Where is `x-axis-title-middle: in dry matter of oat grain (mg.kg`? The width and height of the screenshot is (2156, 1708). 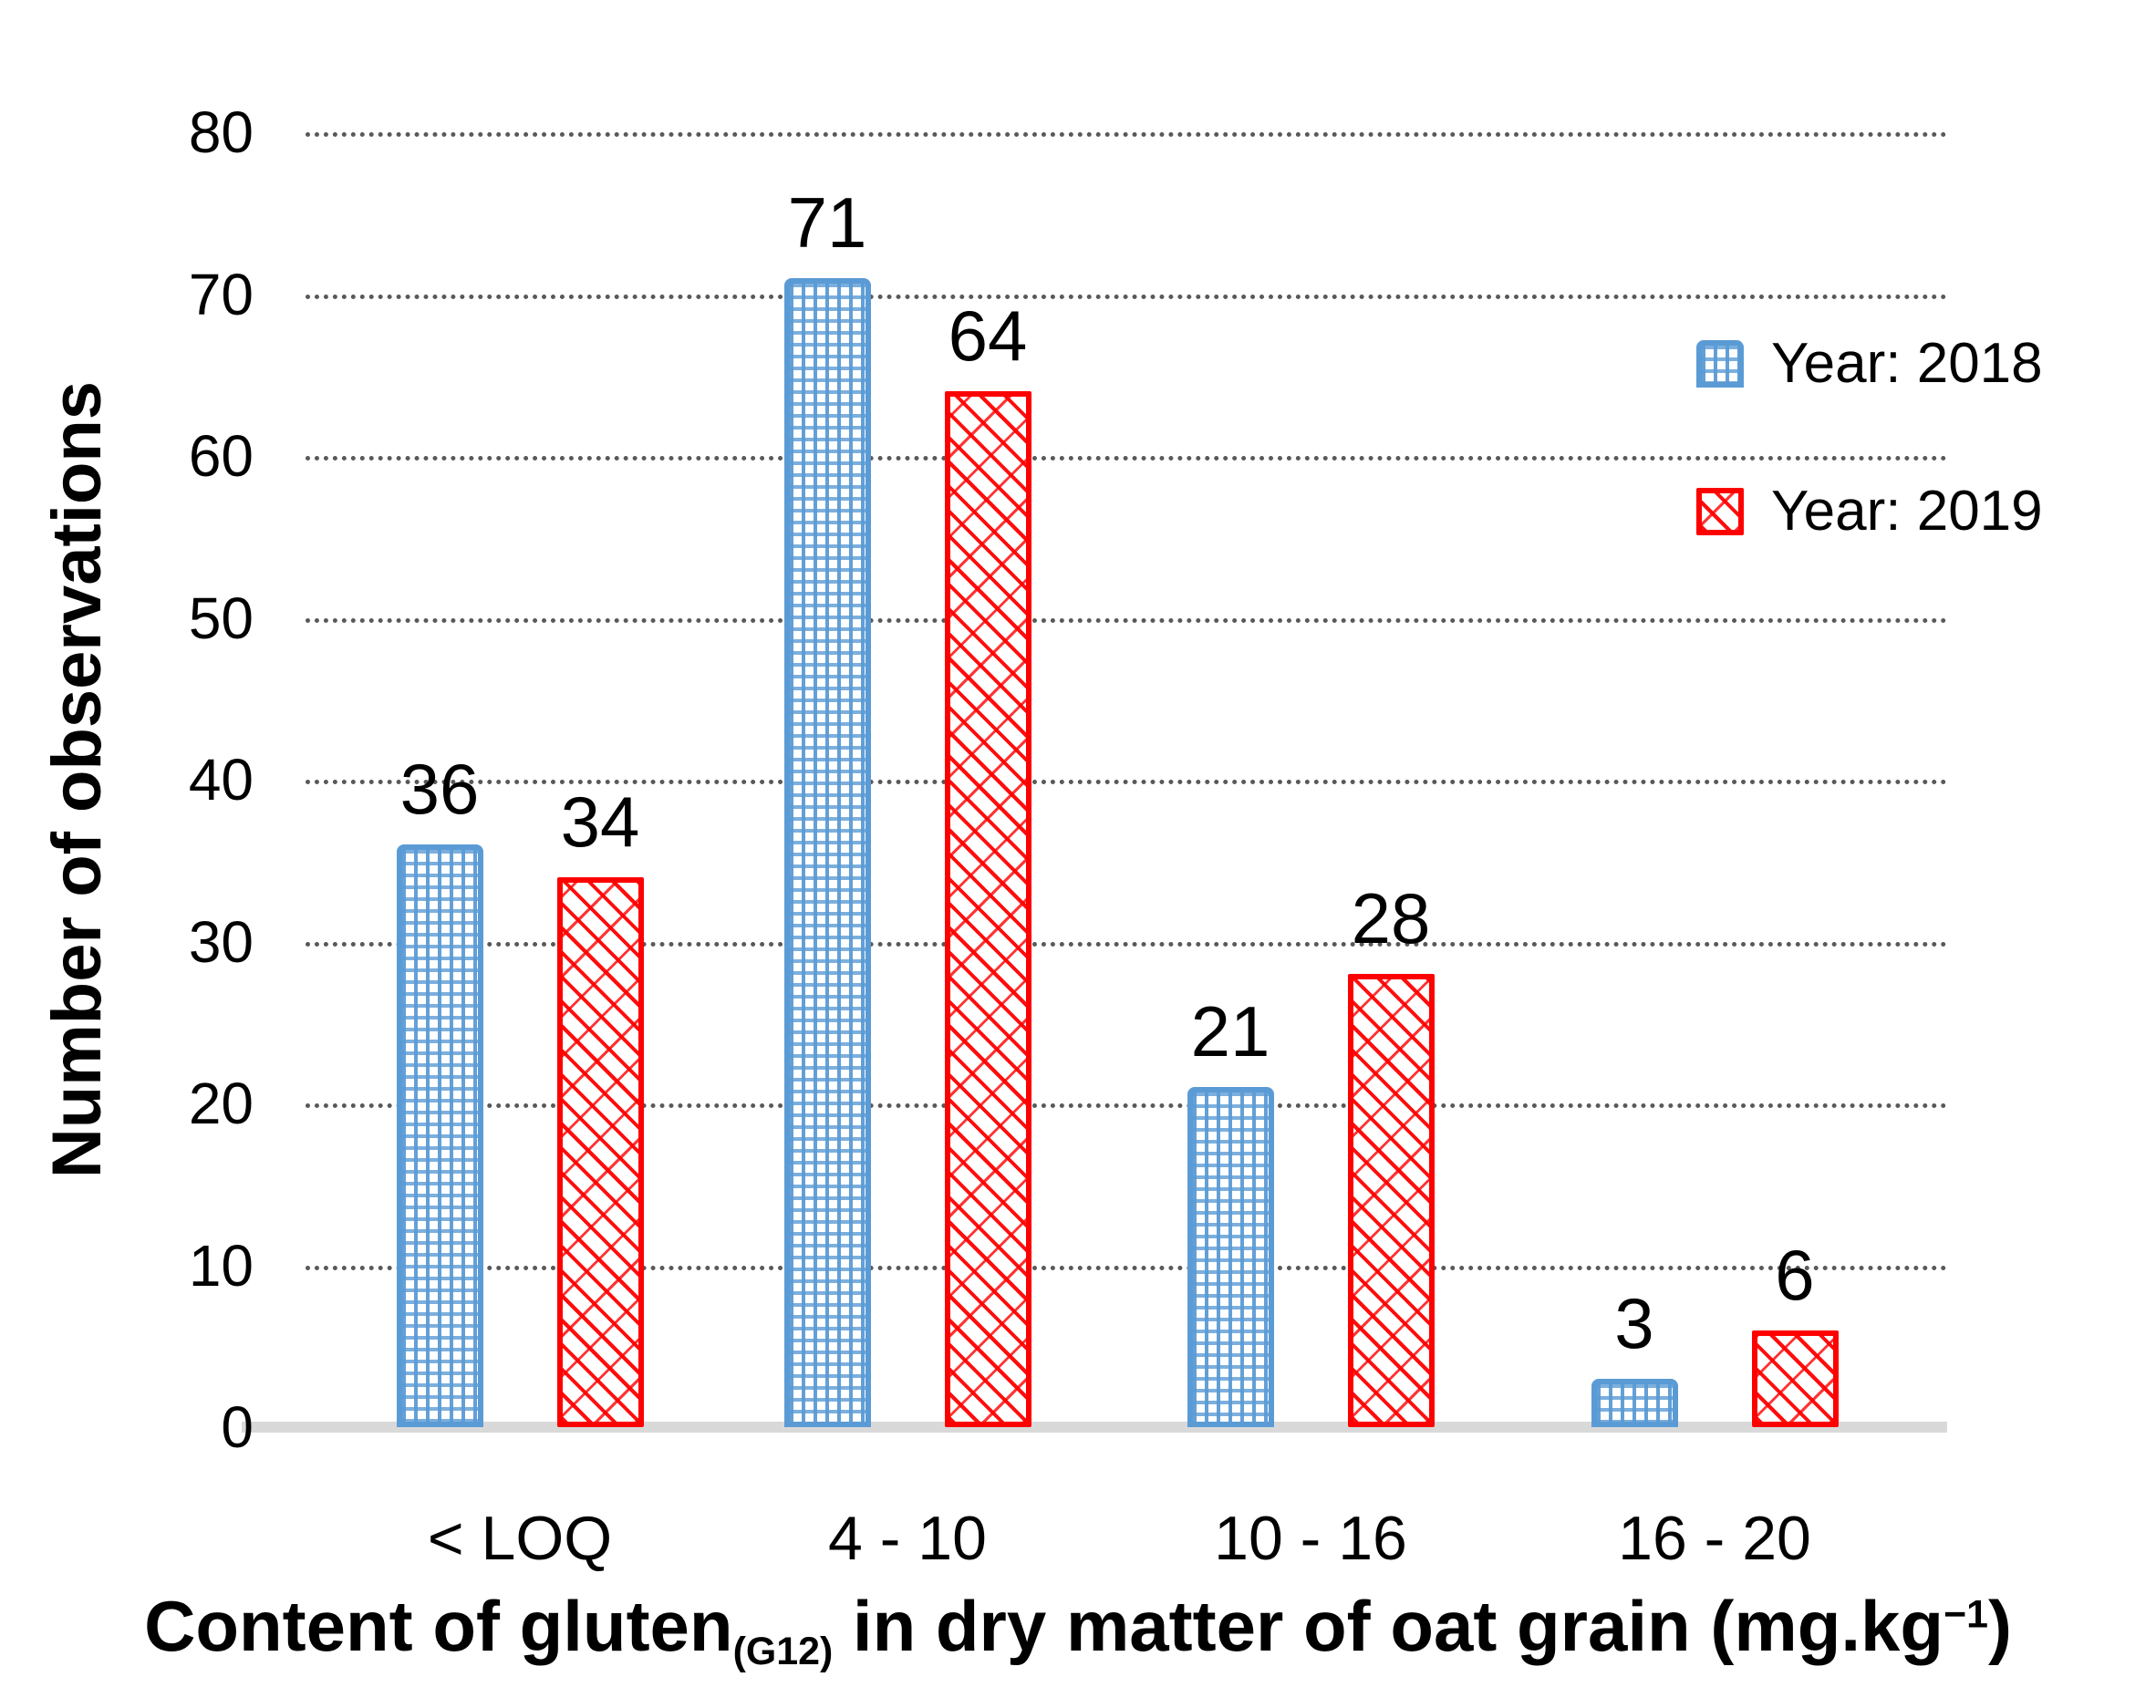
x-axis-title-middle: in dry matter of oat grain (mg.kg is located at coordinates (1388, 1626).